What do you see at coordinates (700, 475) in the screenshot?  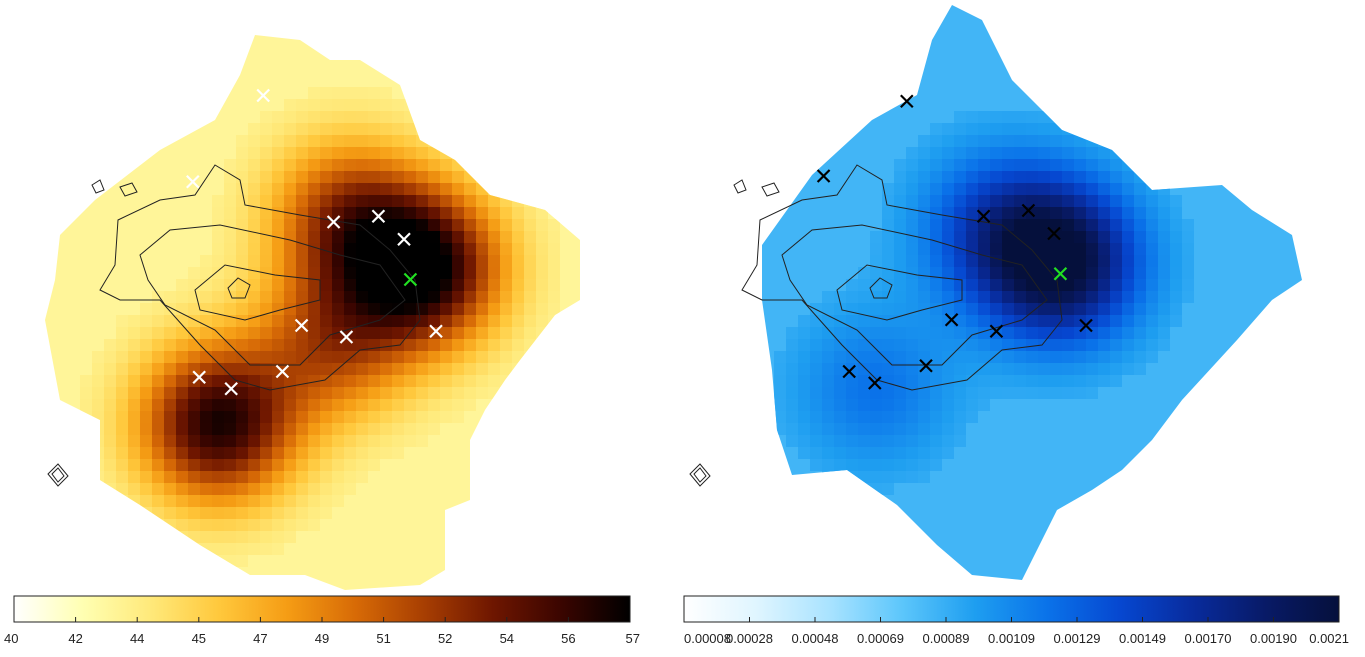 I see `contour-line` at bounding box center [700, 475].